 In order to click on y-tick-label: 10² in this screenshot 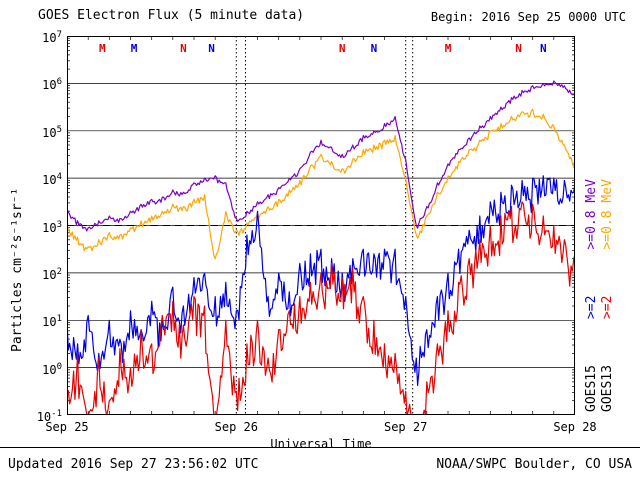, I will do `click(52, 274)`.